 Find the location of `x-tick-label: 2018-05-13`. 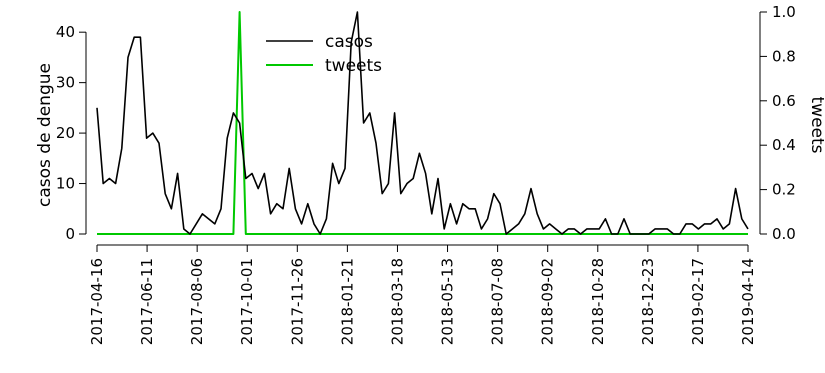

x-tick-label: 2018-05-13 is located at coordinates (448, 301).